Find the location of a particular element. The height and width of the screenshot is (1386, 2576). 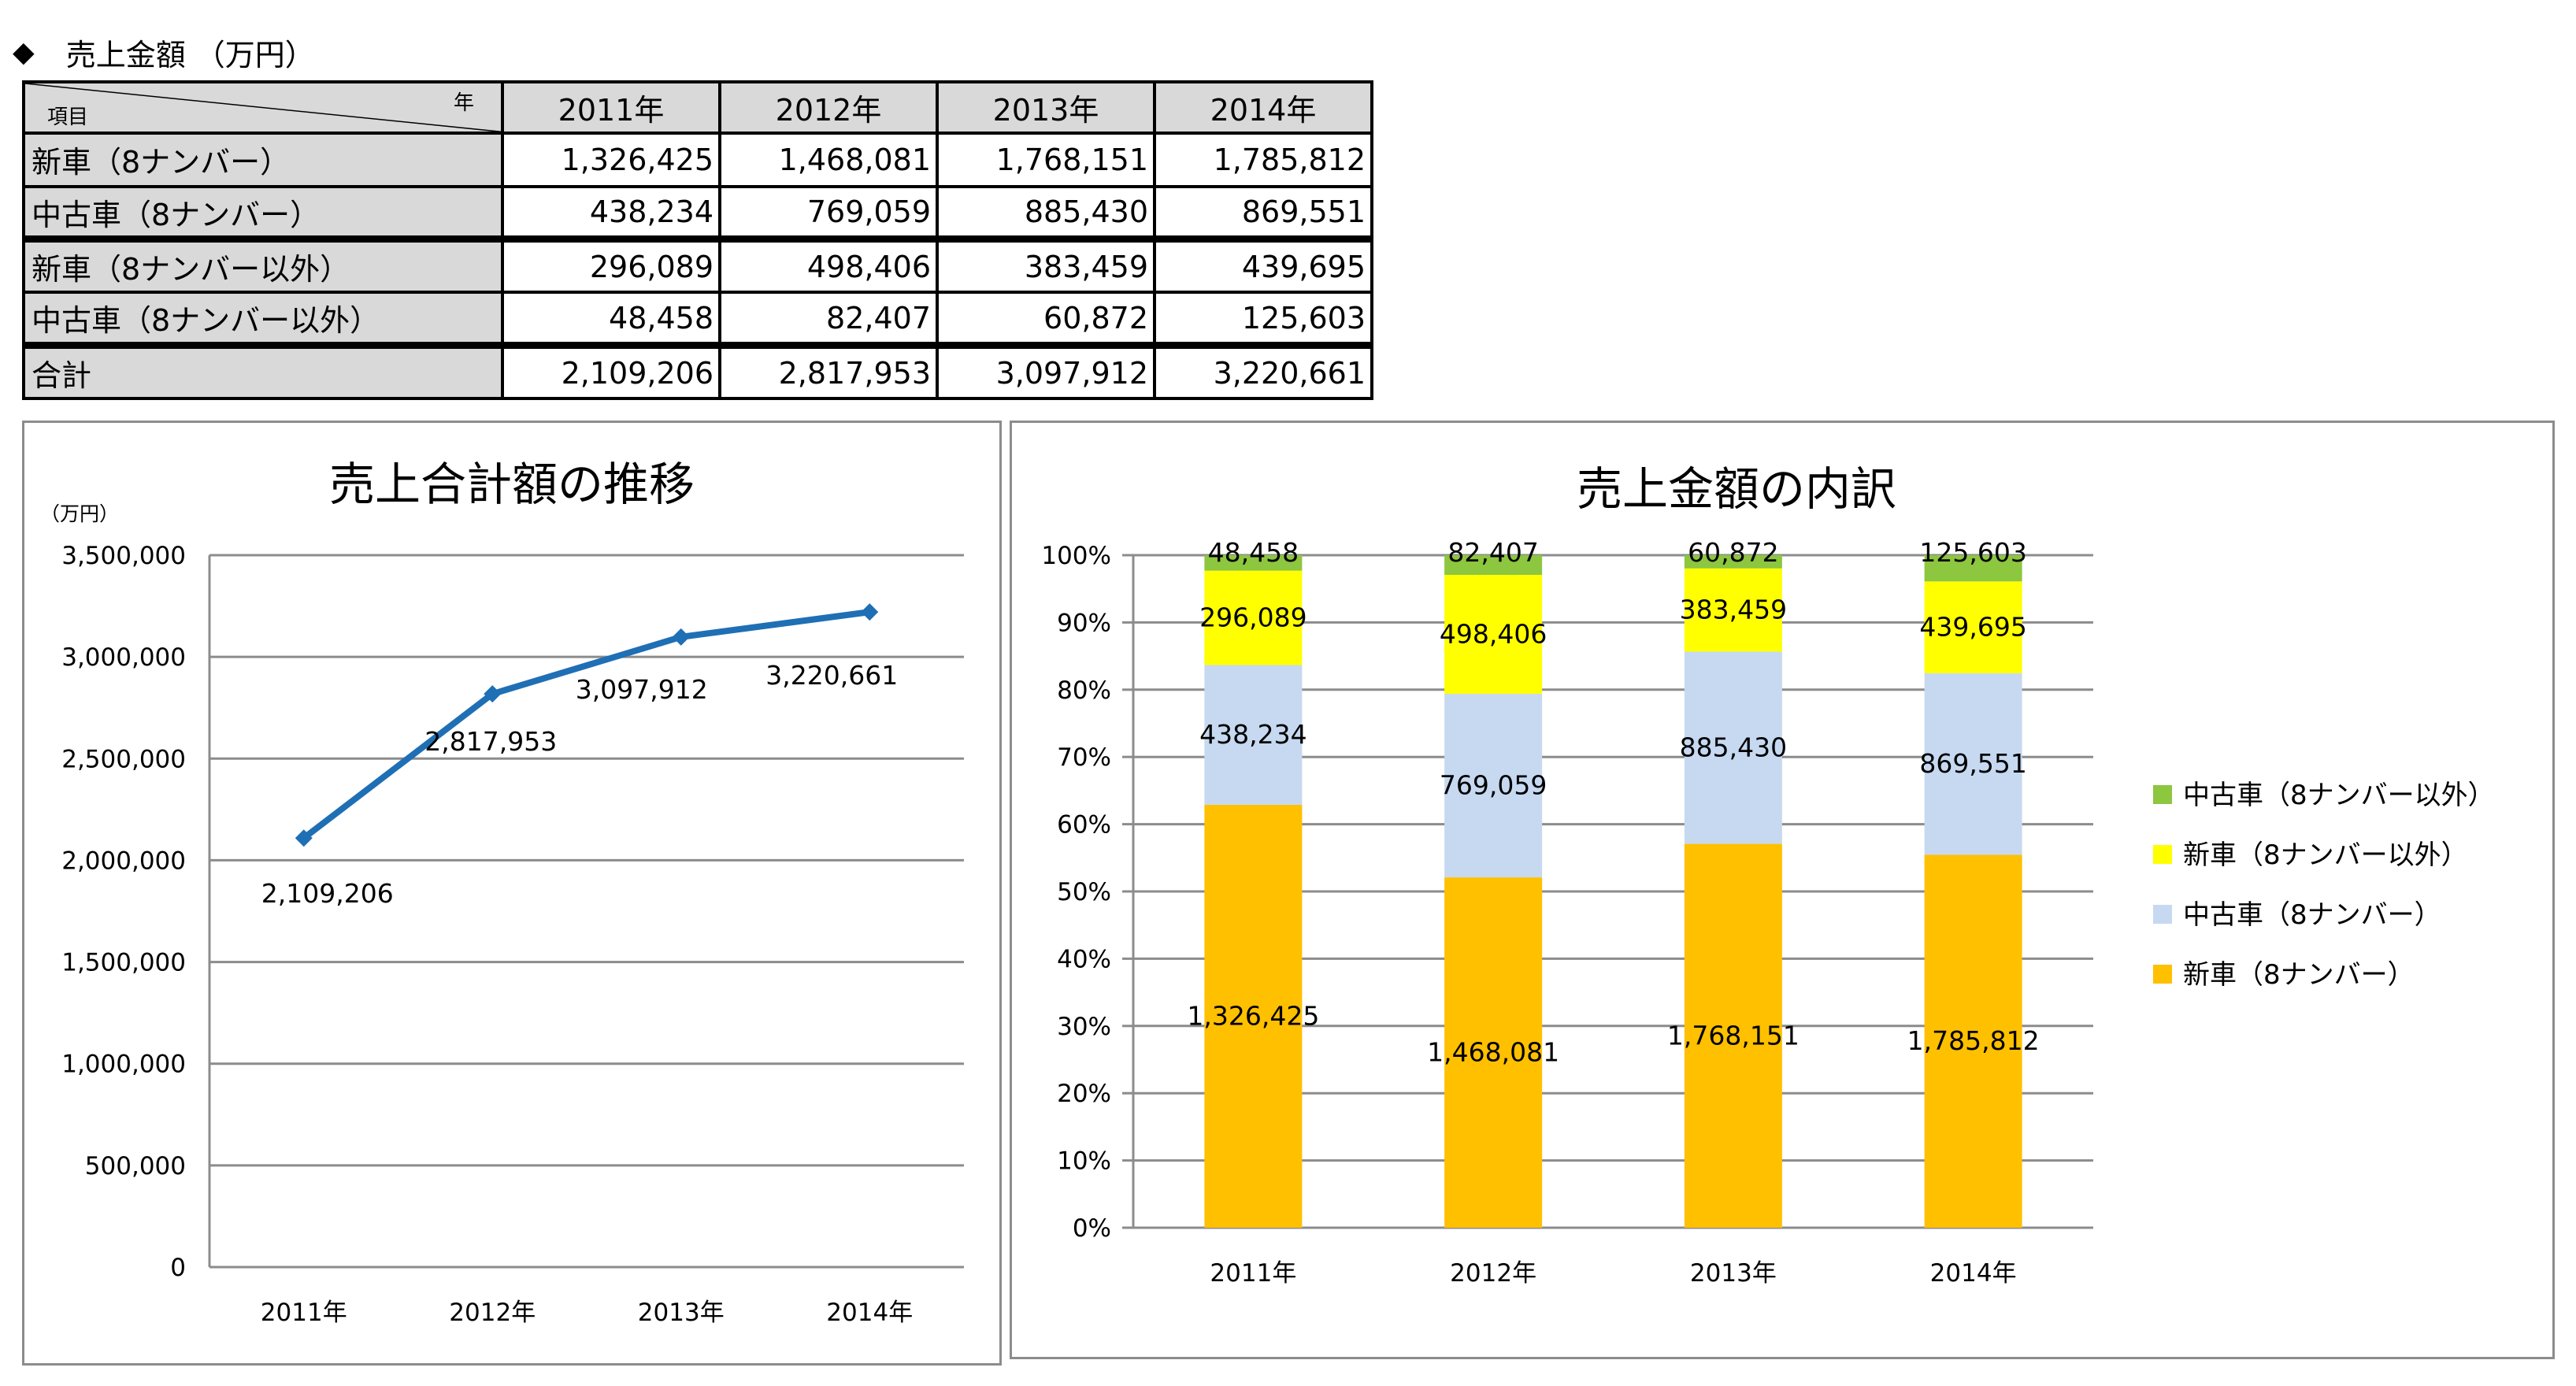

data-label: 2,109,206 is located at coordinates (327, 893).